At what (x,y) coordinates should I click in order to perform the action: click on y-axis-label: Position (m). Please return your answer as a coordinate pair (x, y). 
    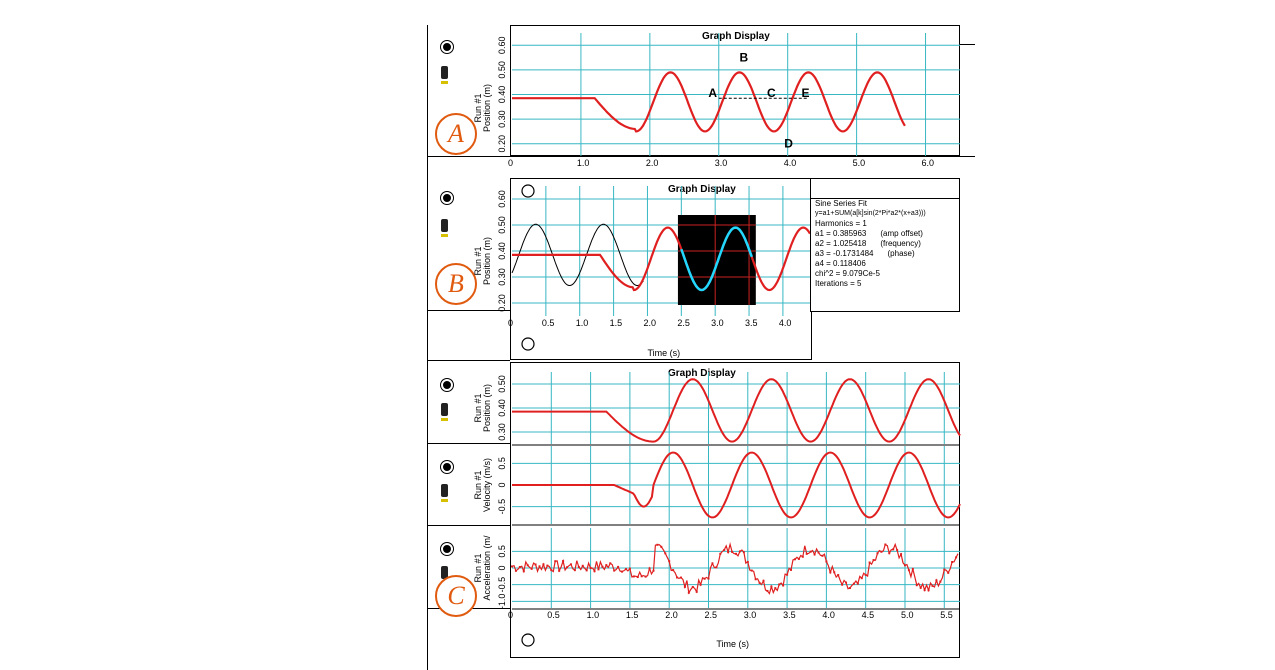
    Looking at the image, I should click on (487, 408).